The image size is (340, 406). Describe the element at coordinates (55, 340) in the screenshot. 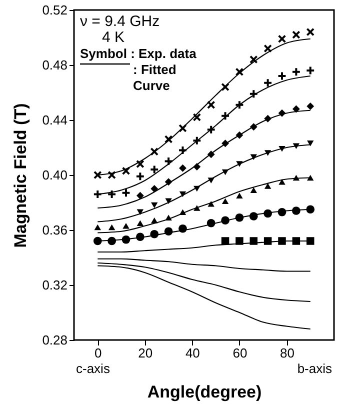

I see `y-tick-label: 0.28` at that location.